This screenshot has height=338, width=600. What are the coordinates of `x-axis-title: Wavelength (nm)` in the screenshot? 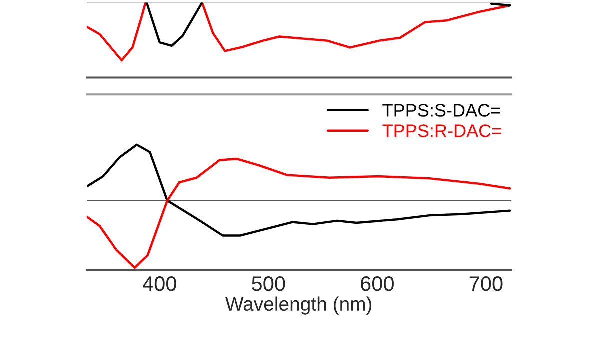 It's located at (299, 305).